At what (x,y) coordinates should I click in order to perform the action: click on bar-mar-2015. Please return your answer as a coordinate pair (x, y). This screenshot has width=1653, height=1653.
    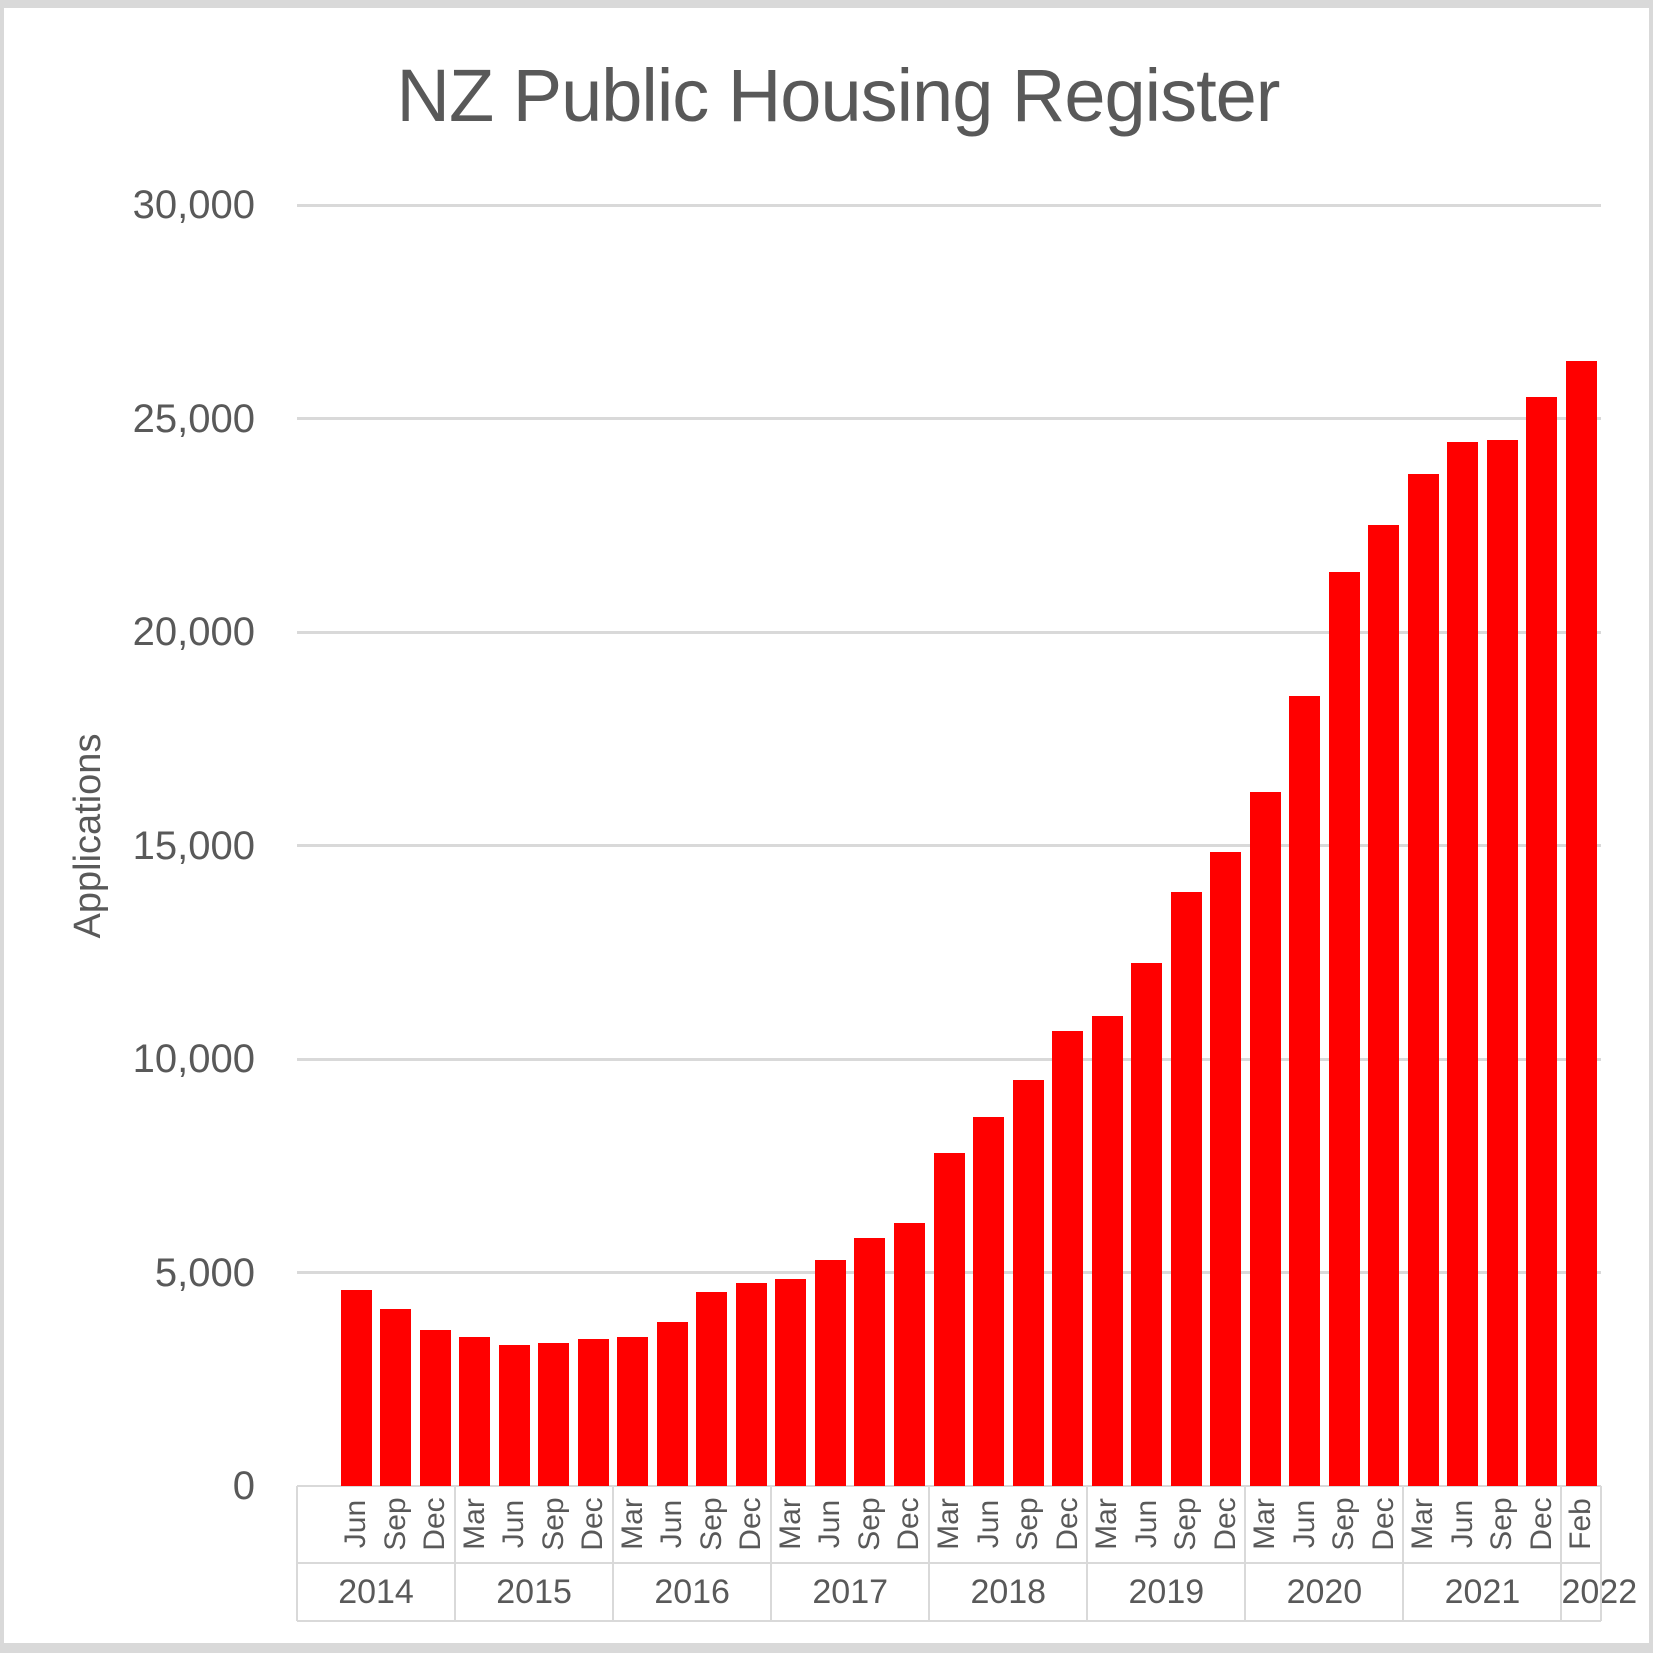
    Looking at the image, I should click on (475, 1411).